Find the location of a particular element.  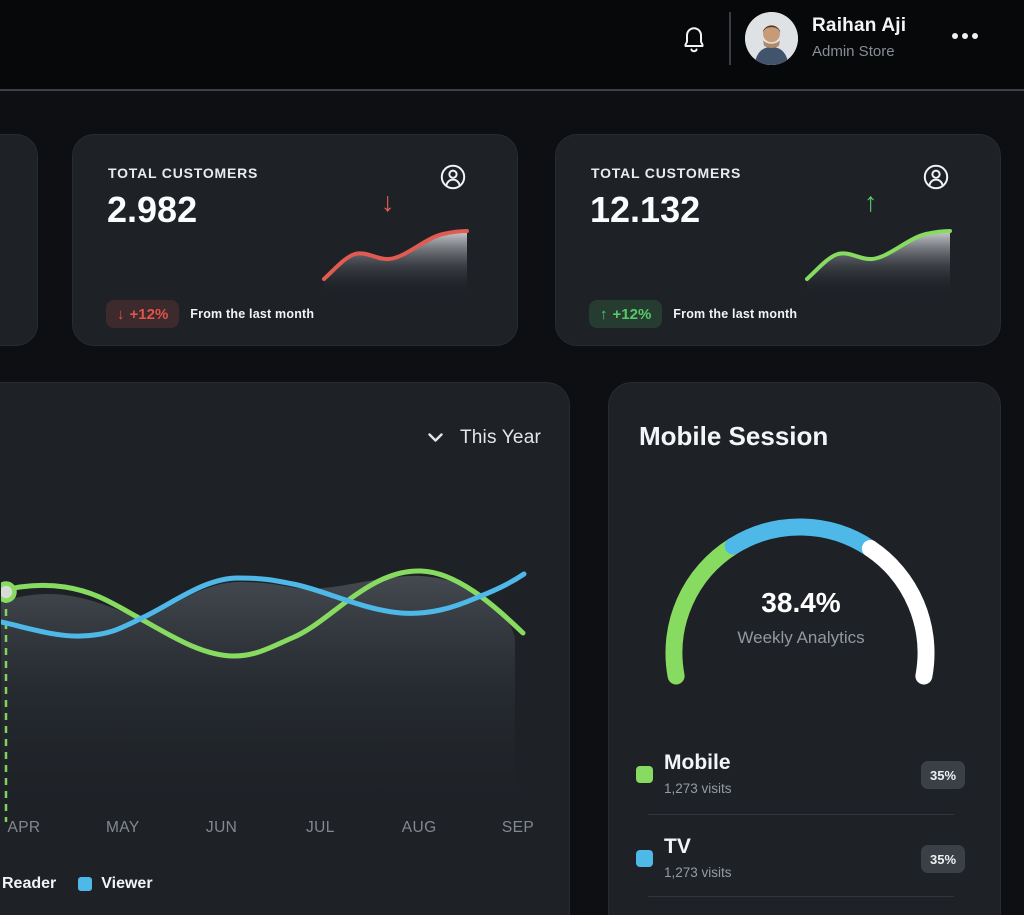

session-row-tv: TV 1,273 visits 35% is located at coordinates (805, 866).